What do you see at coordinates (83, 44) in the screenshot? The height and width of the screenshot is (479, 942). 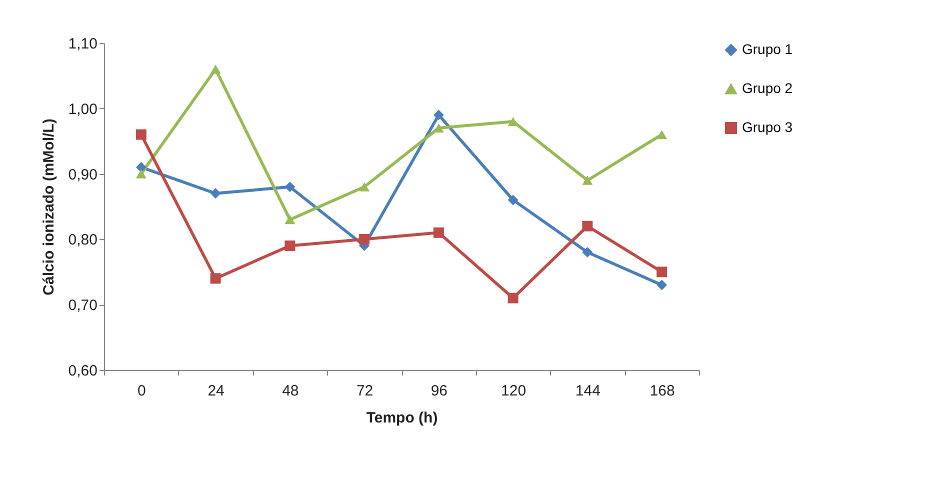 I see `y-tick-label: 1,10` at bounding box center [83, 44].